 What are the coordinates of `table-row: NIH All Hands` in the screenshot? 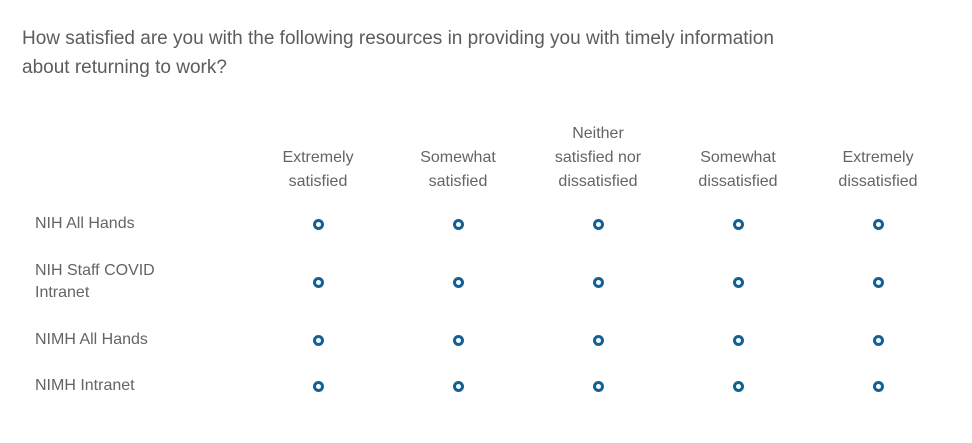 It's located at (485, 224).